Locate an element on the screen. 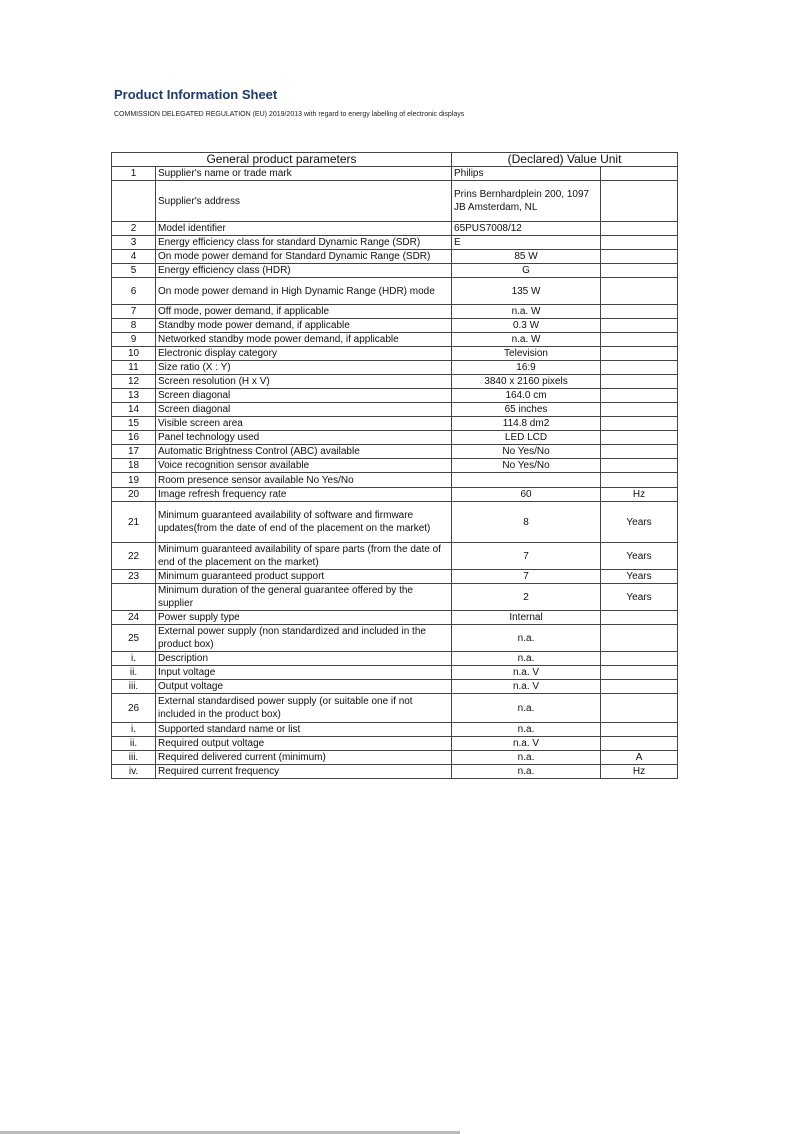 The image size is (802, 1134). declared-value: 65PUS7008/12 is located at coordinates (526, 228).